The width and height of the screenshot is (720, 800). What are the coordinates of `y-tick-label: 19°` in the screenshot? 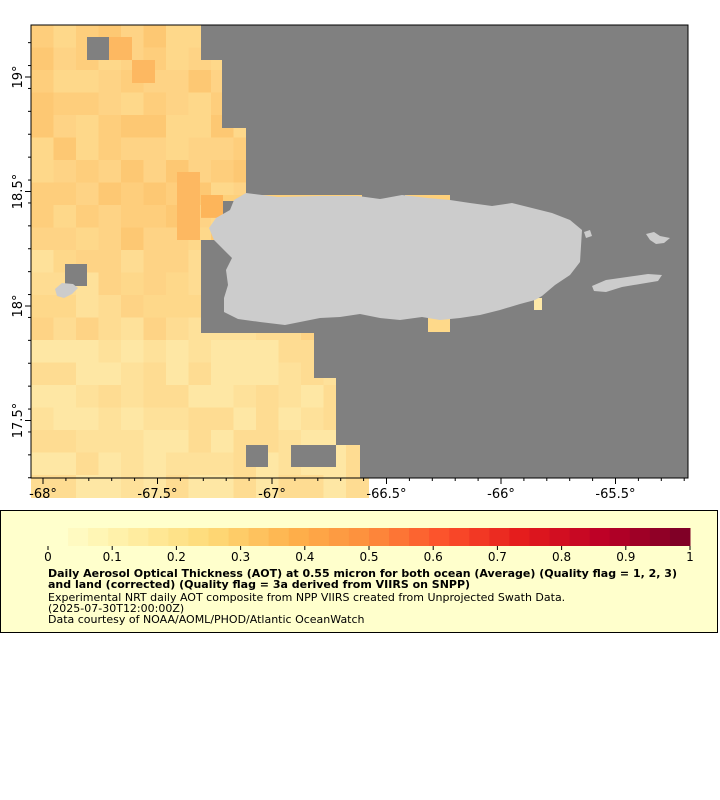 It's located at (18, 76).